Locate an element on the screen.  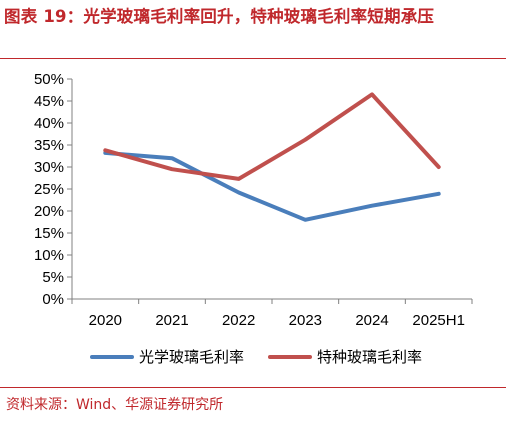
y-tick-label: 30% is located at coordinates (49, 167).